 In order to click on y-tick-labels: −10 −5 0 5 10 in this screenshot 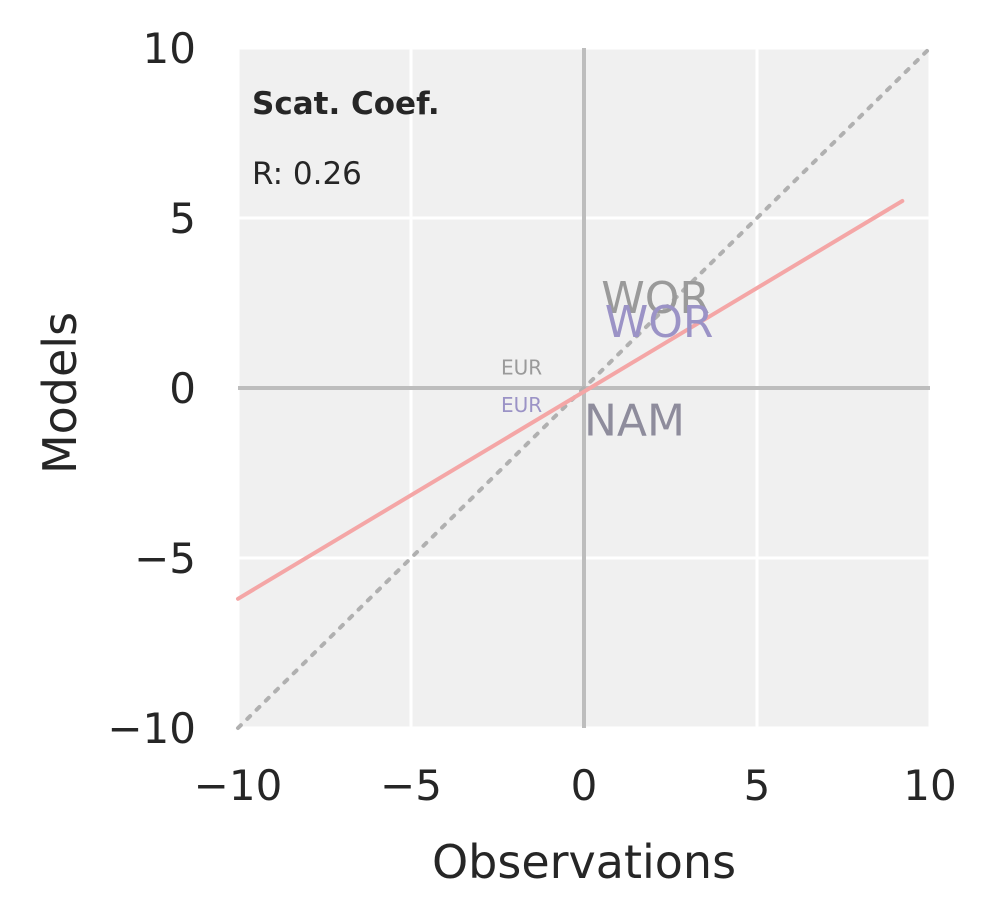, I will do `click(151, 388)`.